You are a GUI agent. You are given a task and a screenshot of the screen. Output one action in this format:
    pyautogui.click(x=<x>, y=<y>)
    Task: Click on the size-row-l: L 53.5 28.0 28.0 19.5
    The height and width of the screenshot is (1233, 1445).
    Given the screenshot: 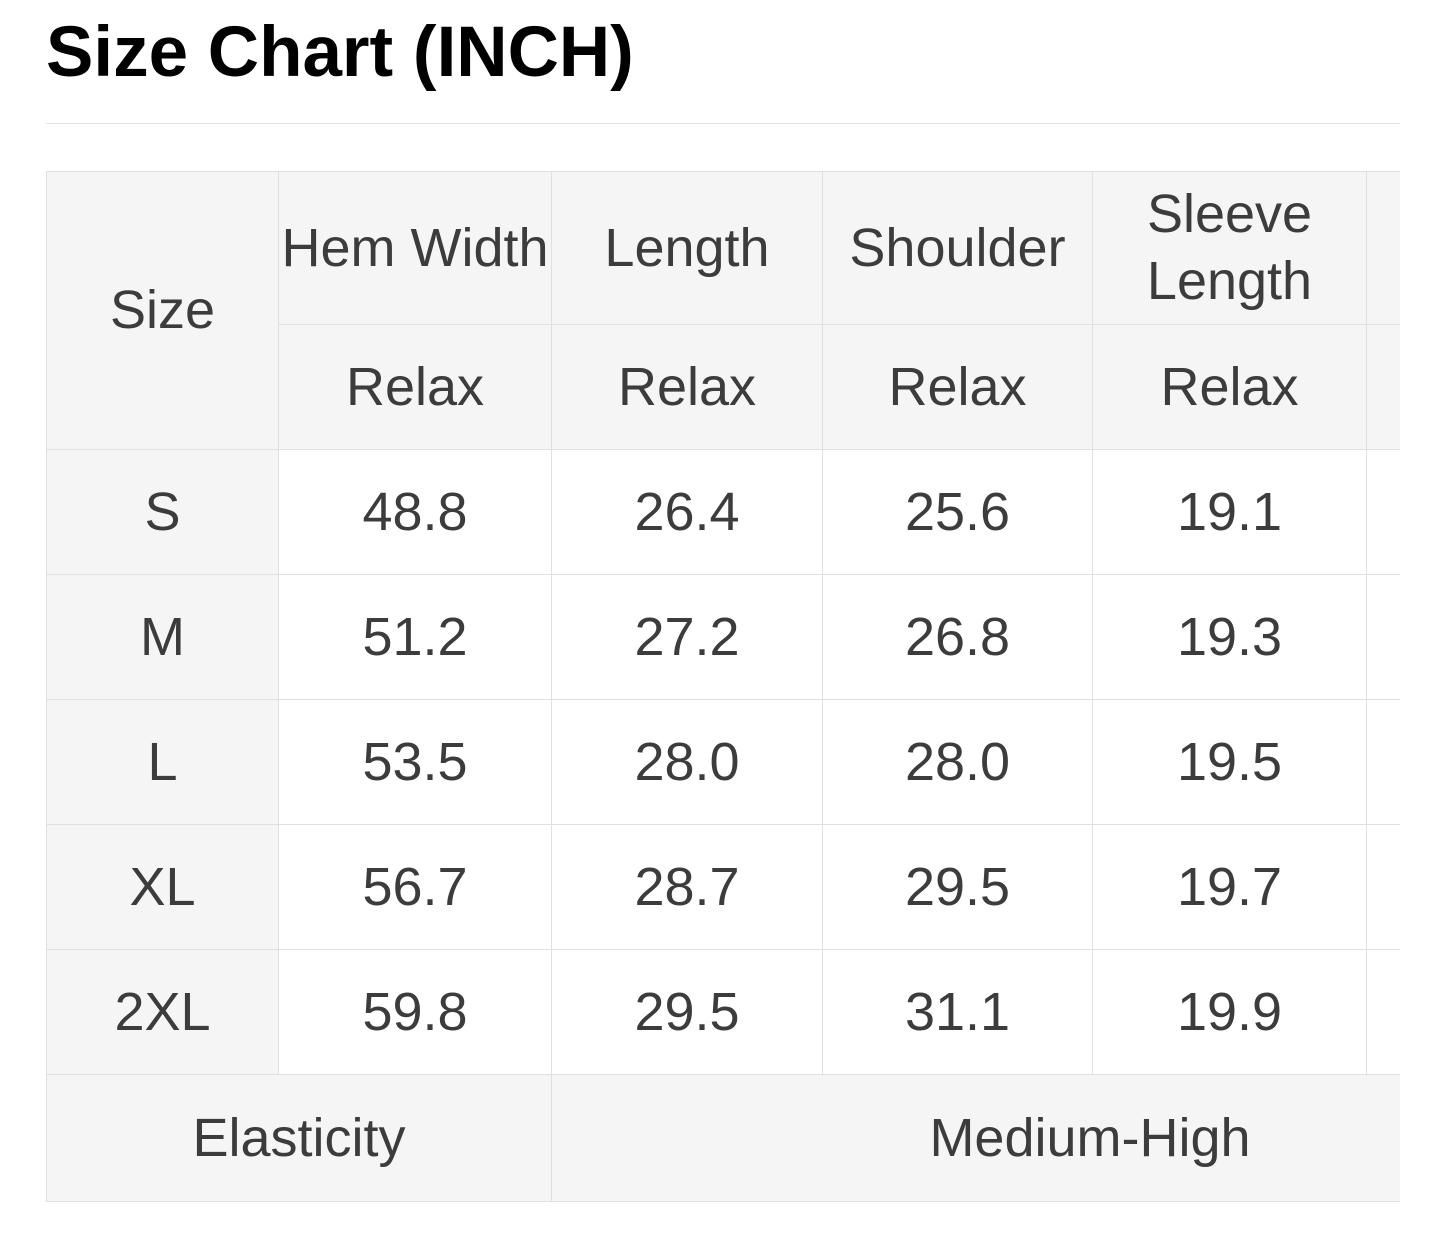 What is the action you would take?
    pyautogui.click(x=723, y=762)
    